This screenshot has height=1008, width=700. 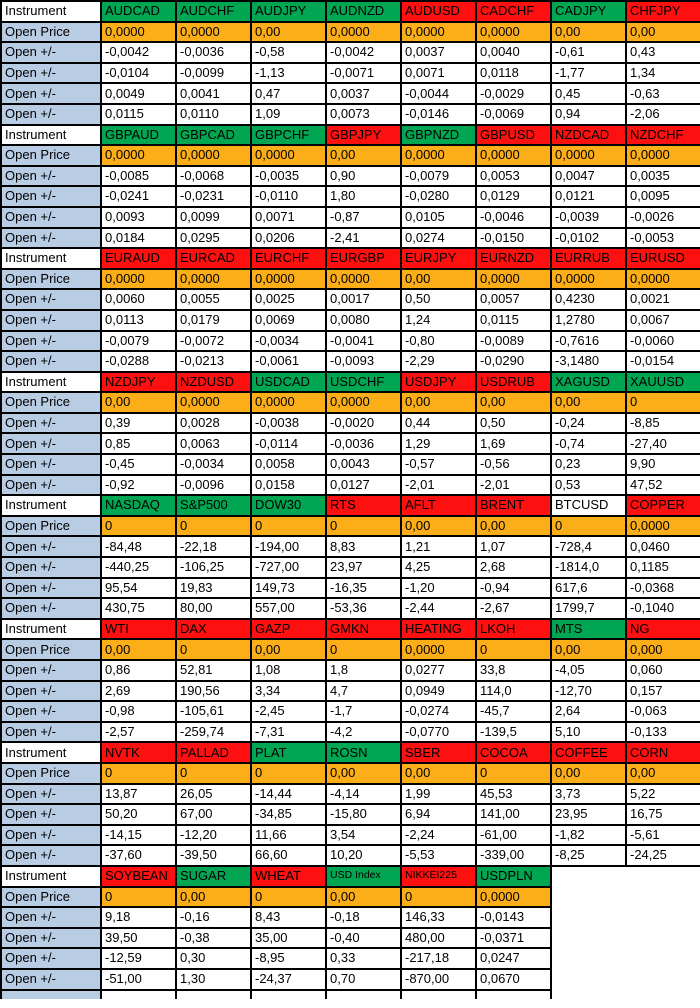 What do you see at coordinates (438, 217) in the screenshot?
I see `delta-value-cell: 0,0105` at bounding box center [438, 217].